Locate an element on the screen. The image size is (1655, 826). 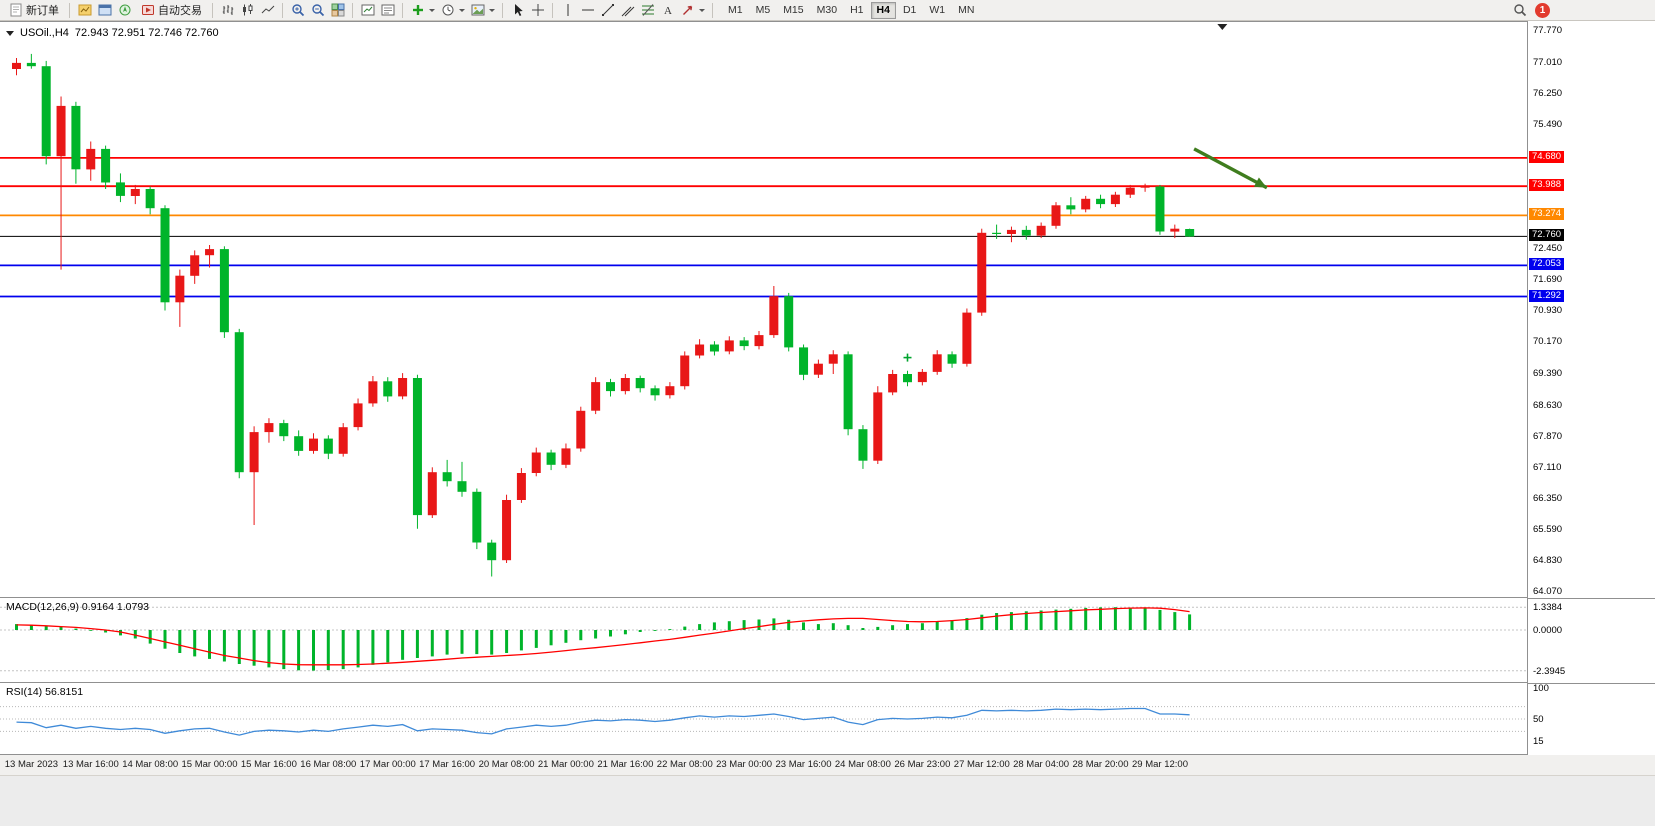
svg-text: A is located at coordinates (668, 11).